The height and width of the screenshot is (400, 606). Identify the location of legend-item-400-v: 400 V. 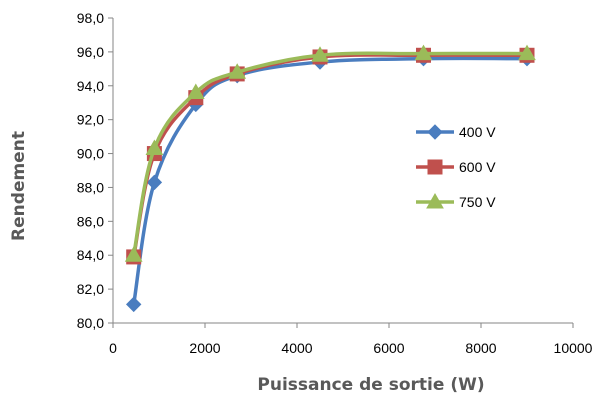
(456, 132).